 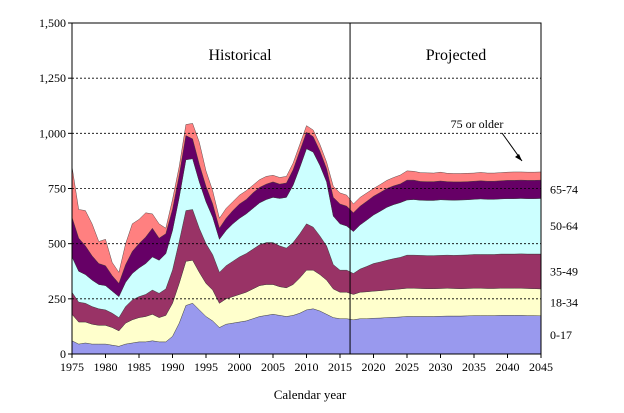 I want to click on x-tick-label-2030: 2030, so click(x=441, y=367).